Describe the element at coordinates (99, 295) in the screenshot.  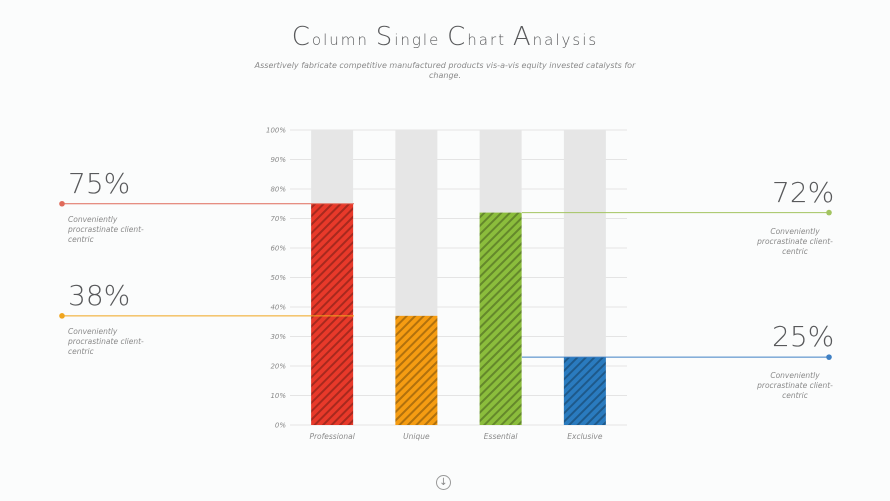
I see `callout-value: 38%` at that location.